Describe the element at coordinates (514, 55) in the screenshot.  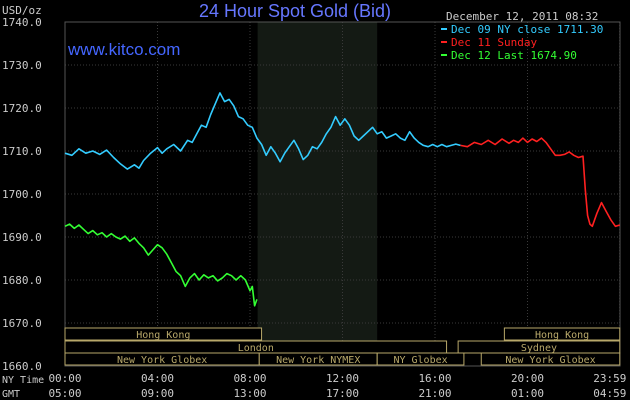
I see `legend-entry: Dec 12 Last 1674.90` at that location.